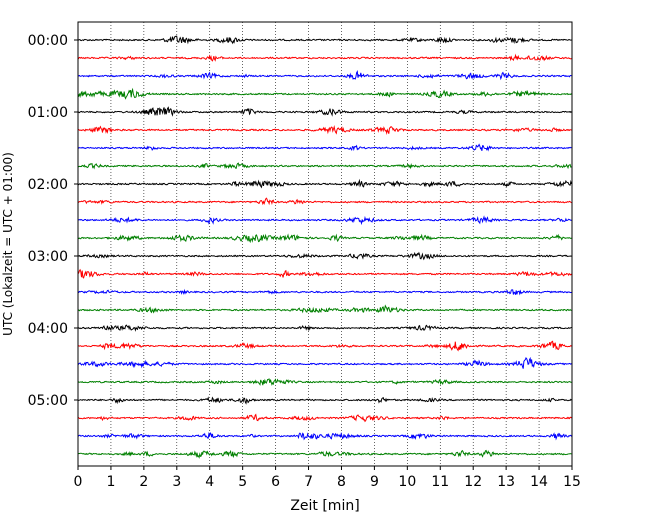 Image resolution: width=650 pixels, height=520 pixels. What do you see at coordinates (572, 482) in the screenshot?
I see `x-tick-label-15: 15` at bounding box center [572, 482].